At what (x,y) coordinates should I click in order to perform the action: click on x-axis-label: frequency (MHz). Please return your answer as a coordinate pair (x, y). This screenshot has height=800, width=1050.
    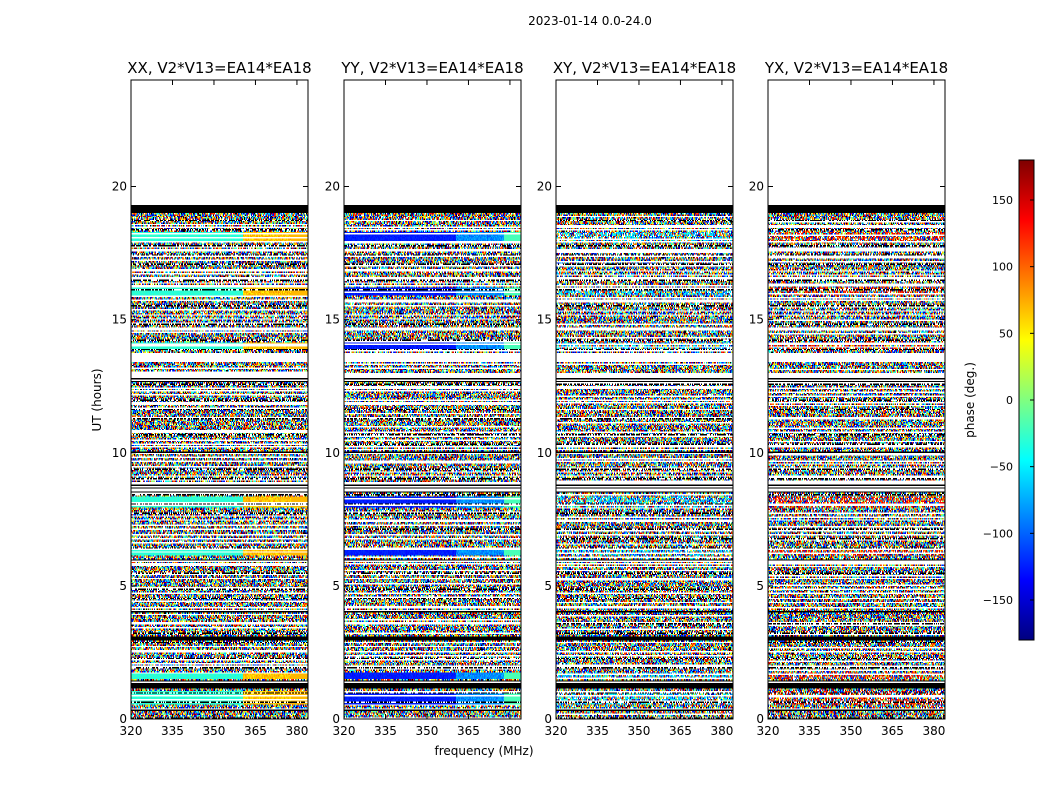
    Looking at the image, I should click on (483, 751).